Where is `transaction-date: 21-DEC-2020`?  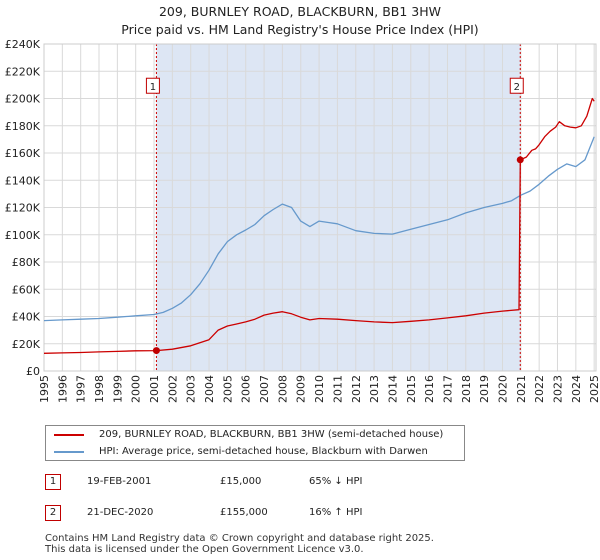
transaction-date: 21-DEC-2020 is located at coordinates (120, 512).